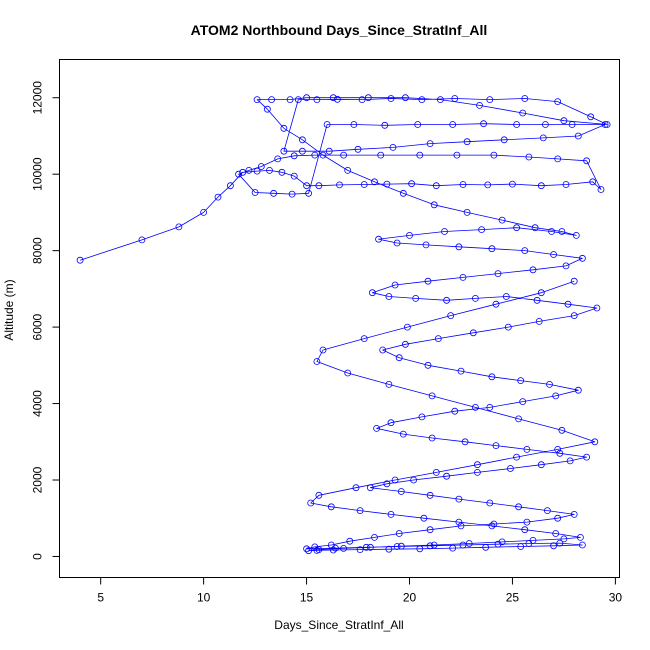 The height and width of the screenshot is (650, 650). I want to click on x-axis-label: Days_Since_StratInf_All, so click(338, 625).